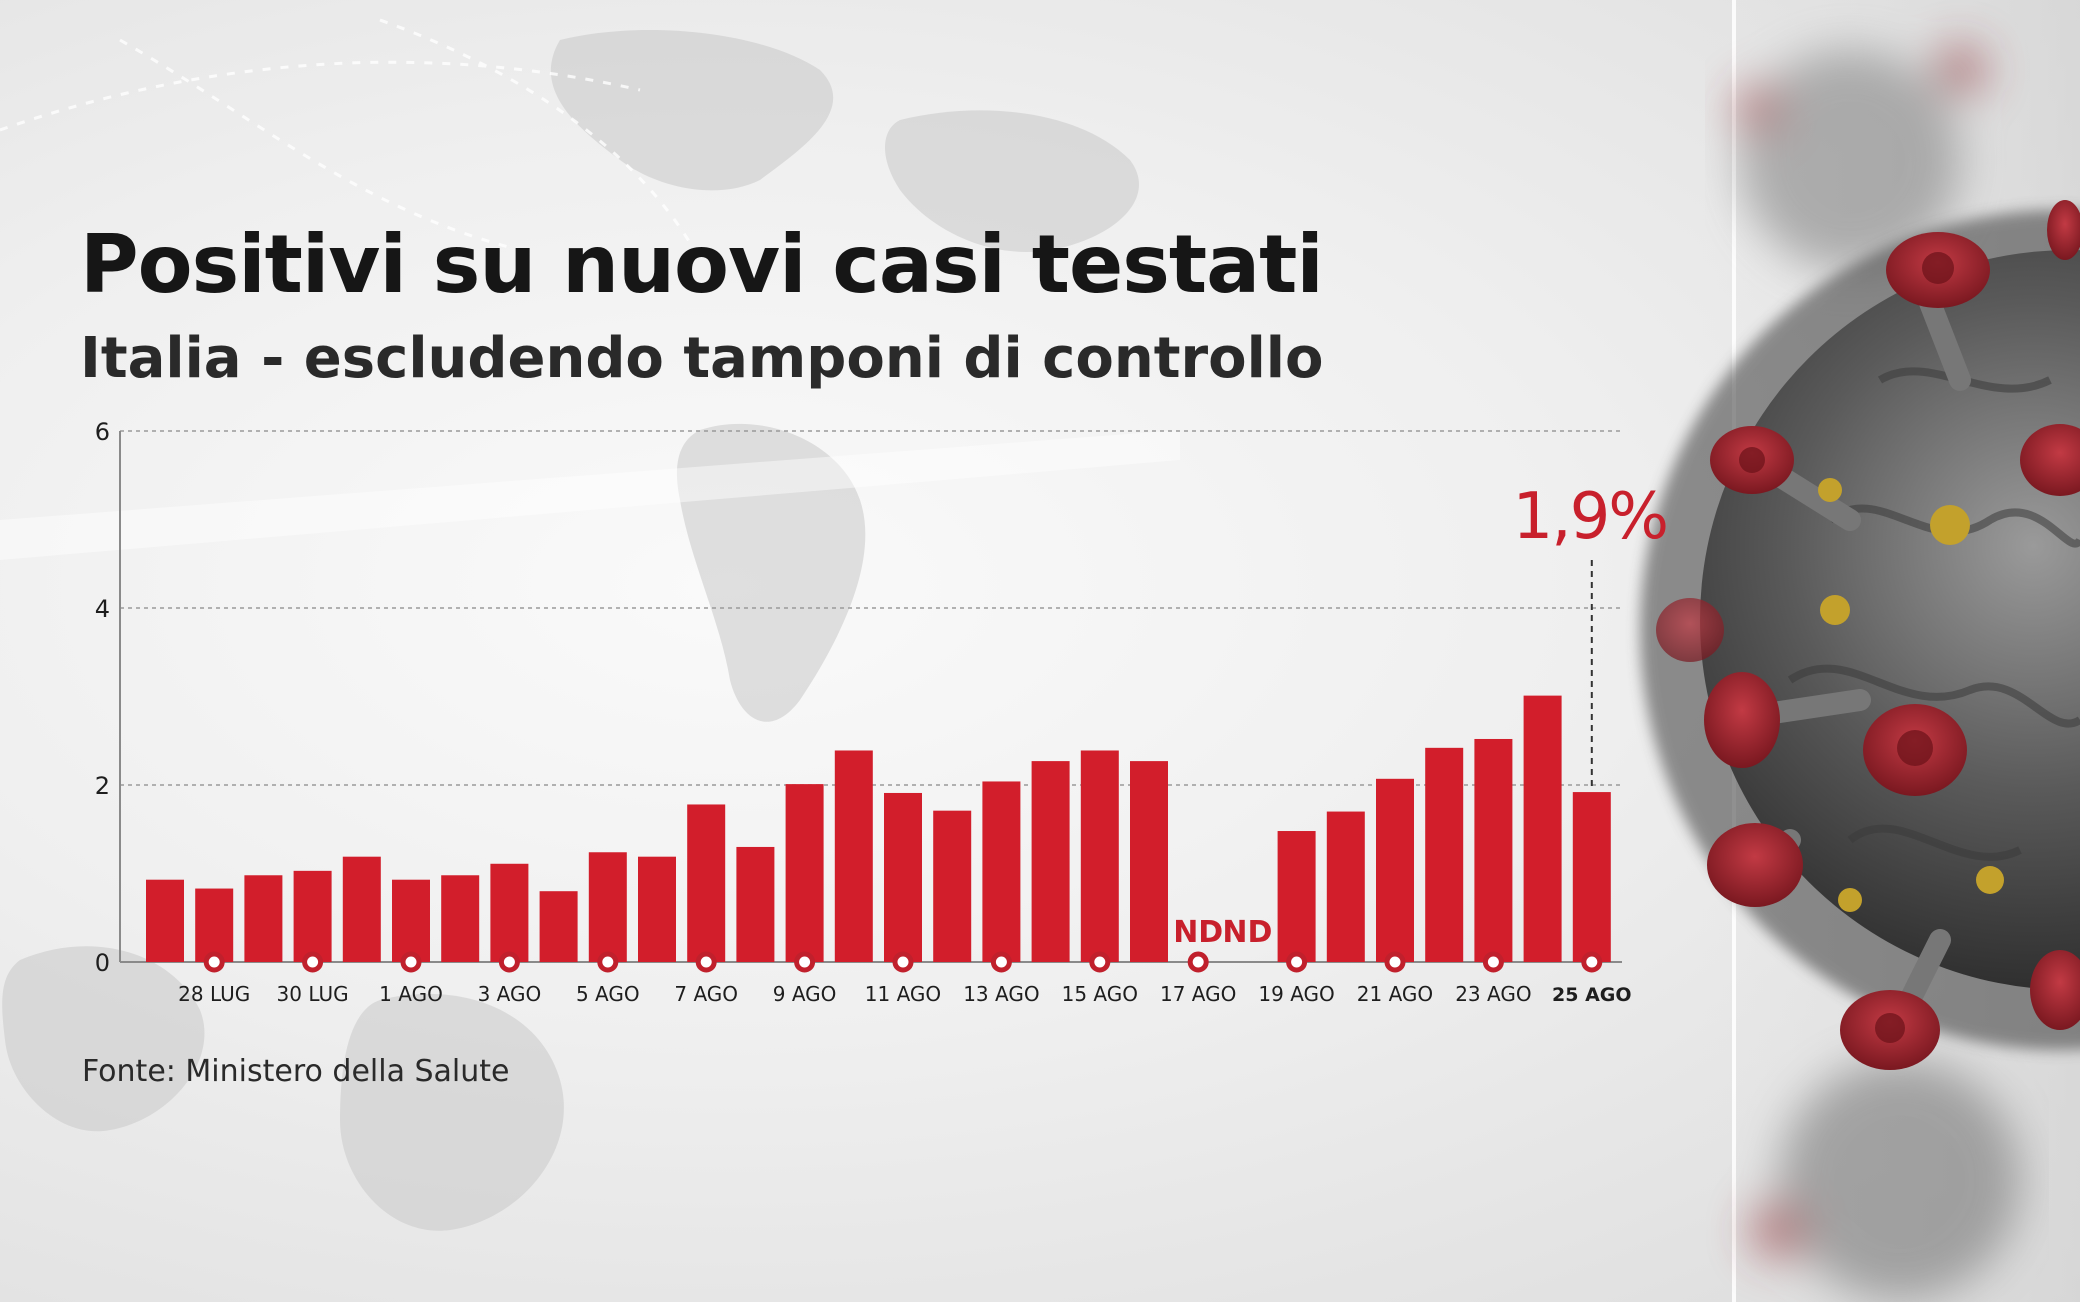  What do you see at coordinates (102, 963) in the screenshot?
I see `y-tick-label: 0` at bounding box center [102, 963].